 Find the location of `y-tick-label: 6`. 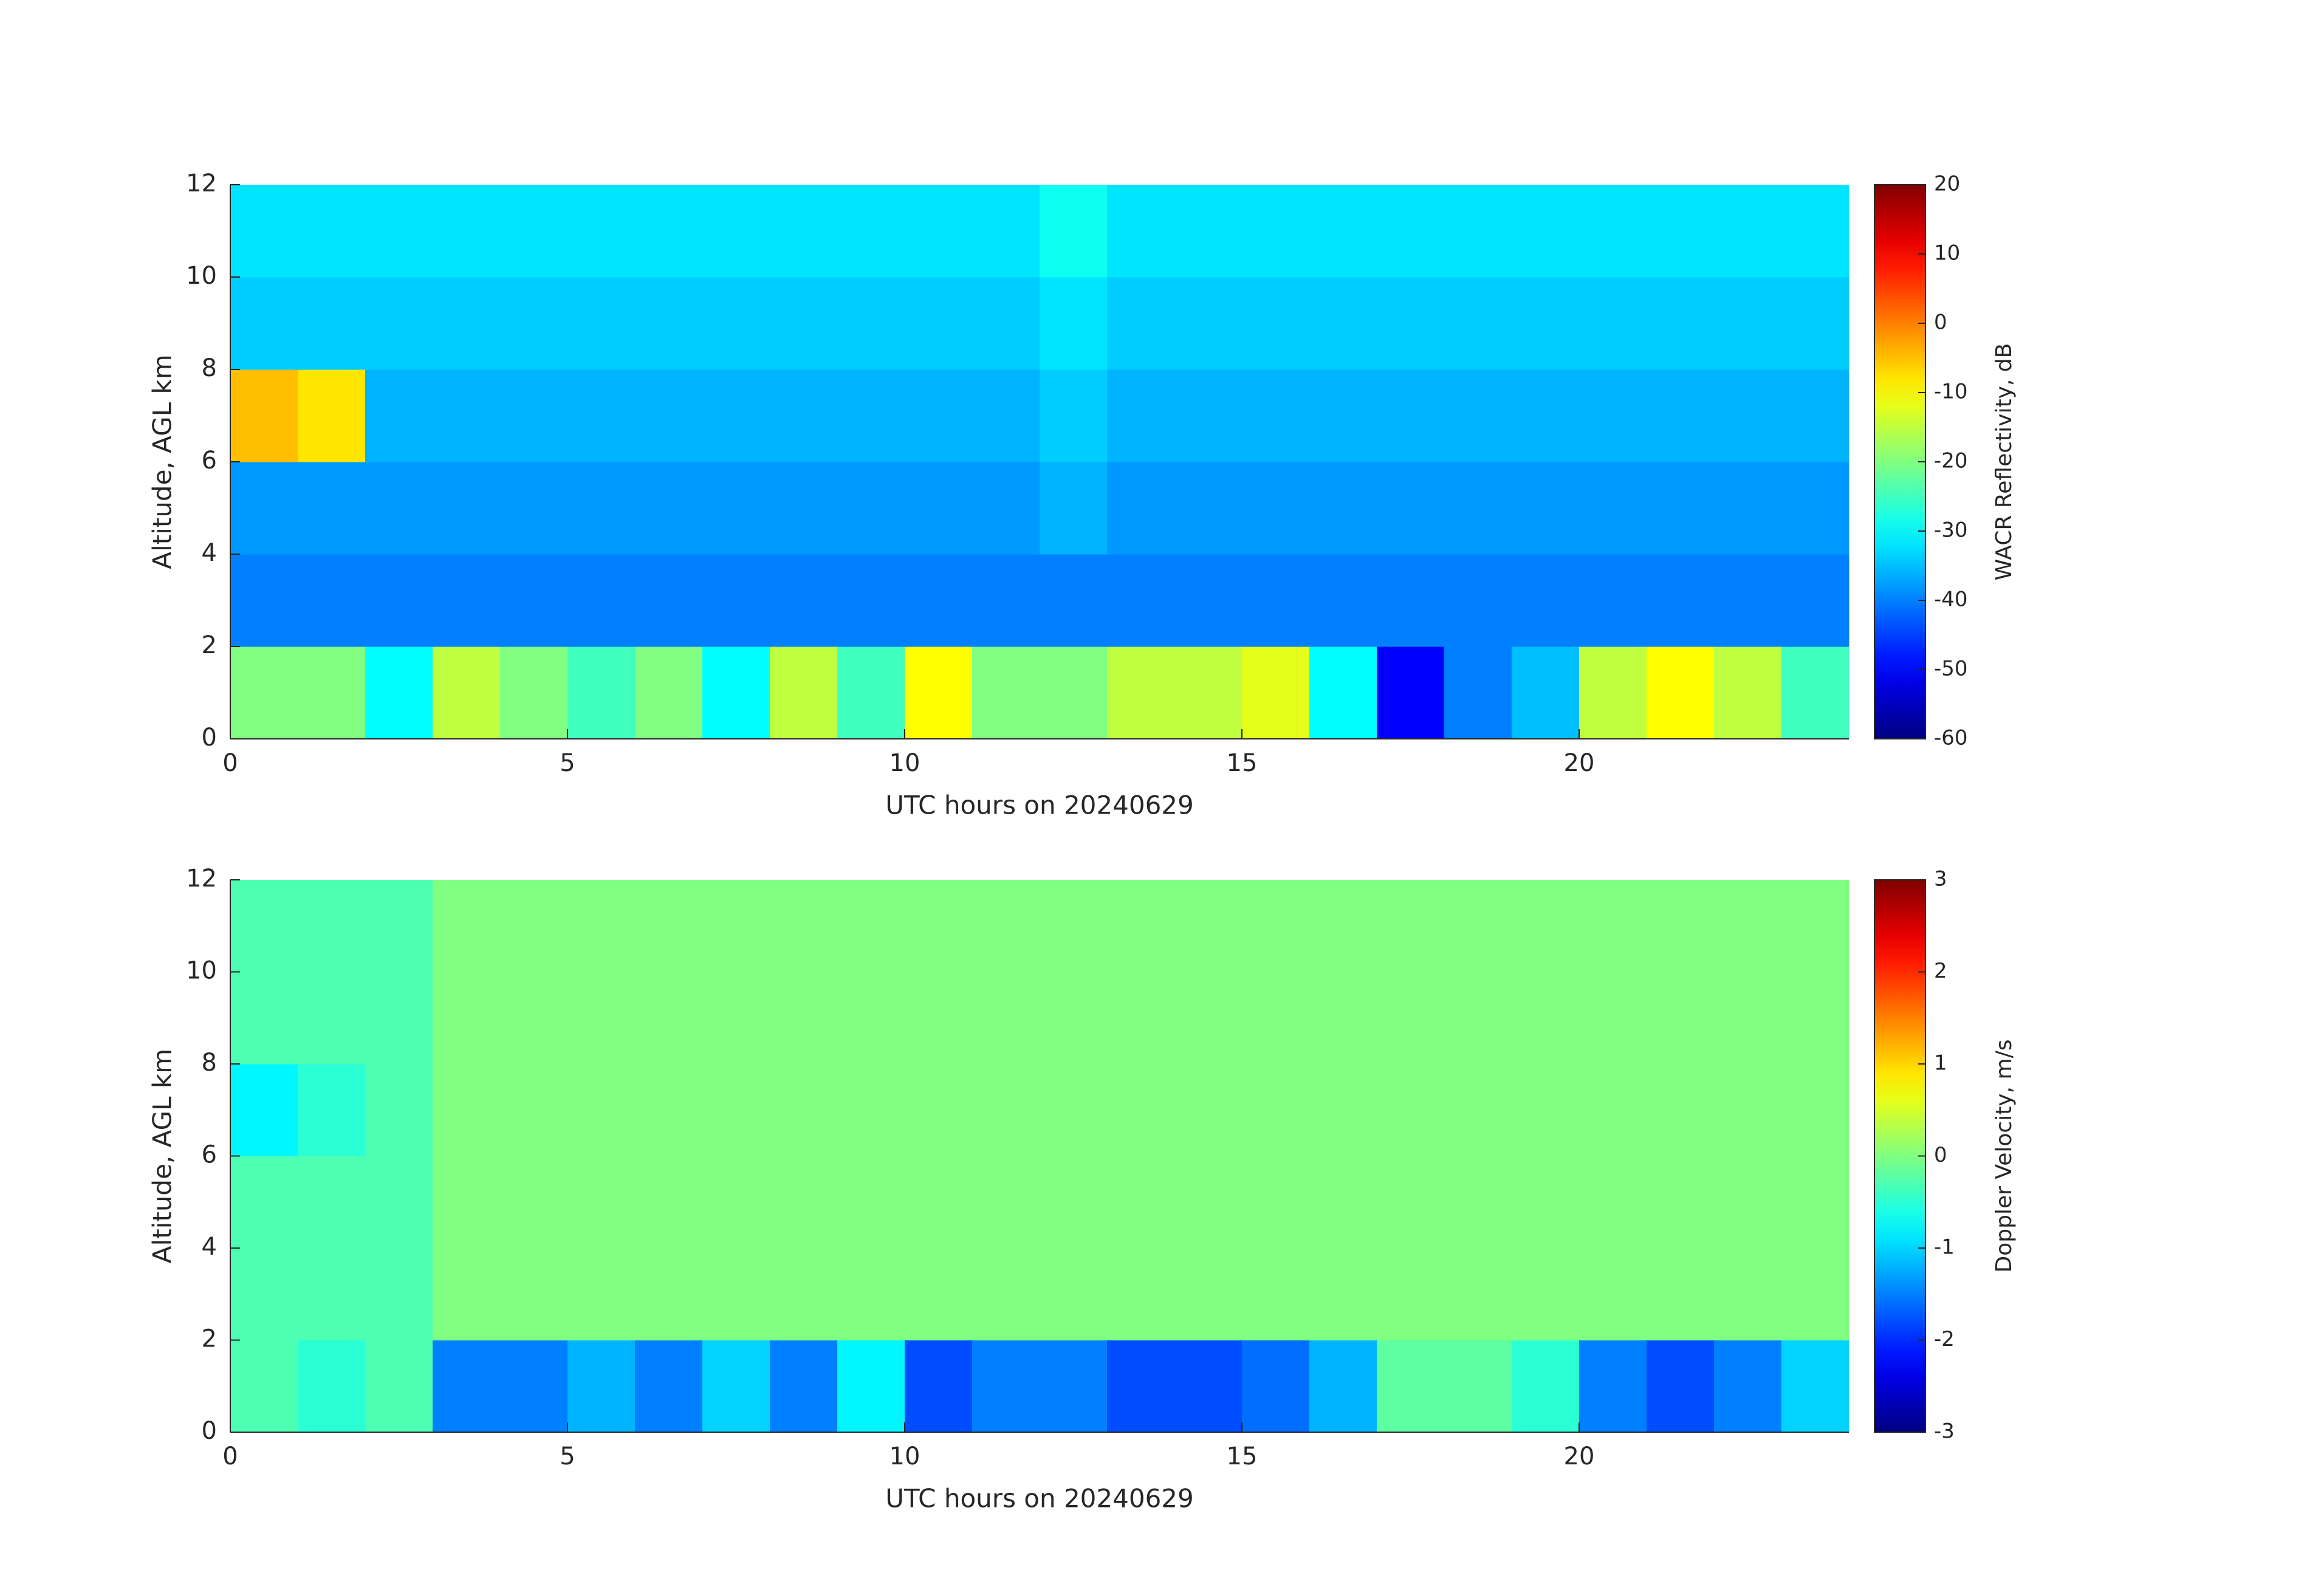

y-tick-label: 6 is located at coordinates (210, 461).